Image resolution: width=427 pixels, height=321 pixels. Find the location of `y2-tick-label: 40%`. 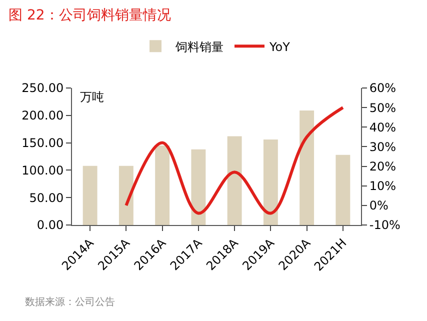

y2-tick-label: 40% is located at coordinates (382, 127).